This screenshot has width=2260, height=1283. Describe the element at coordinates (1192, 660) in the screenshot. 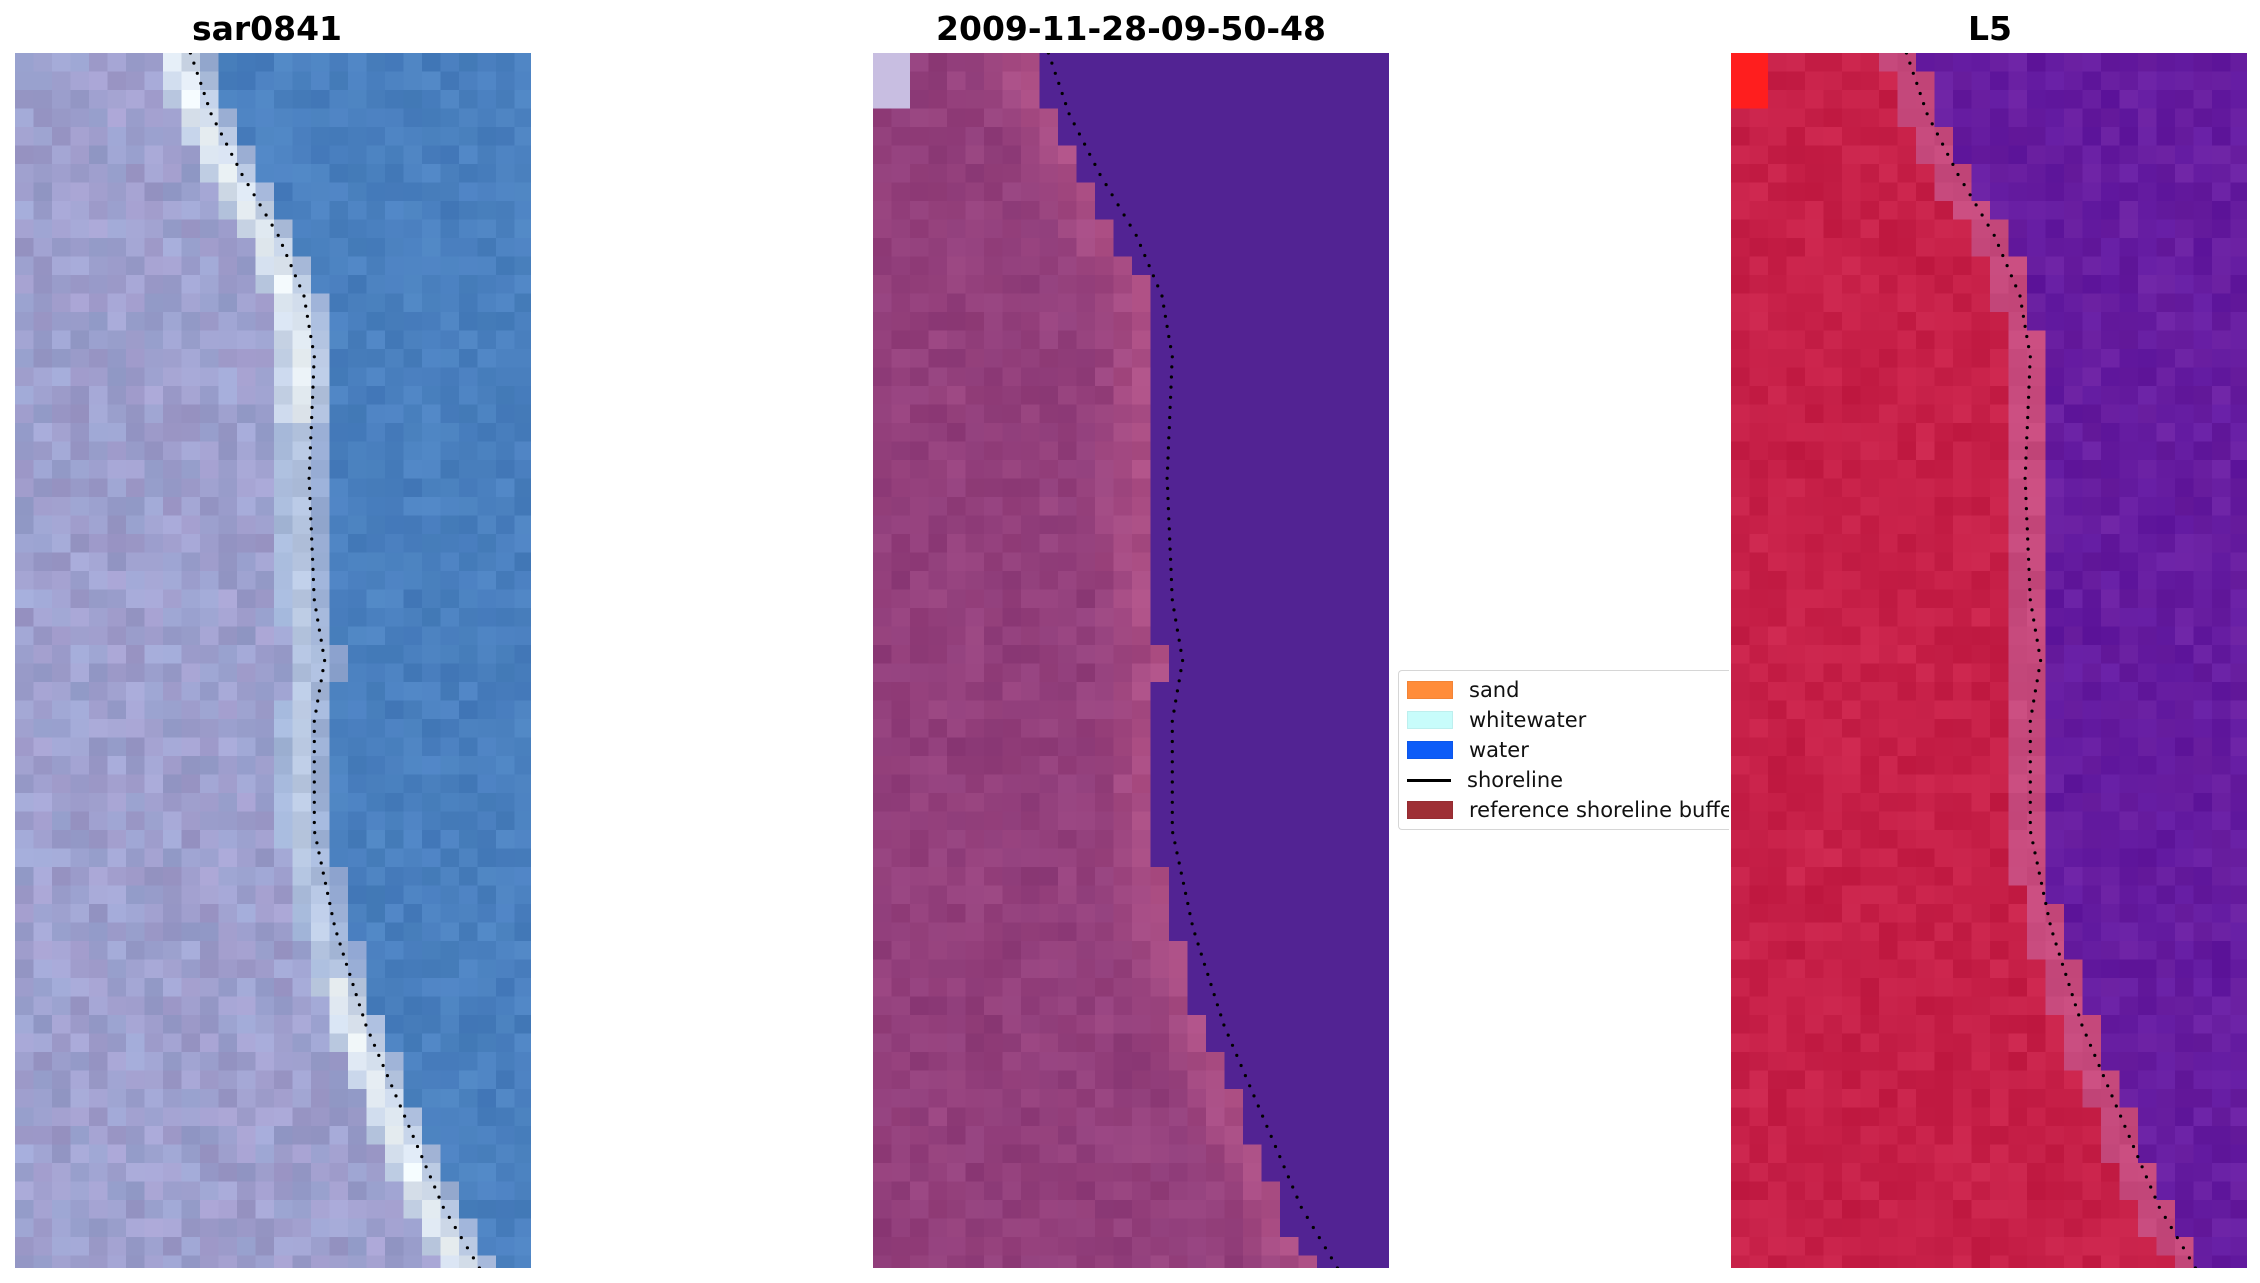

I see `classified-shoreline` at that location.